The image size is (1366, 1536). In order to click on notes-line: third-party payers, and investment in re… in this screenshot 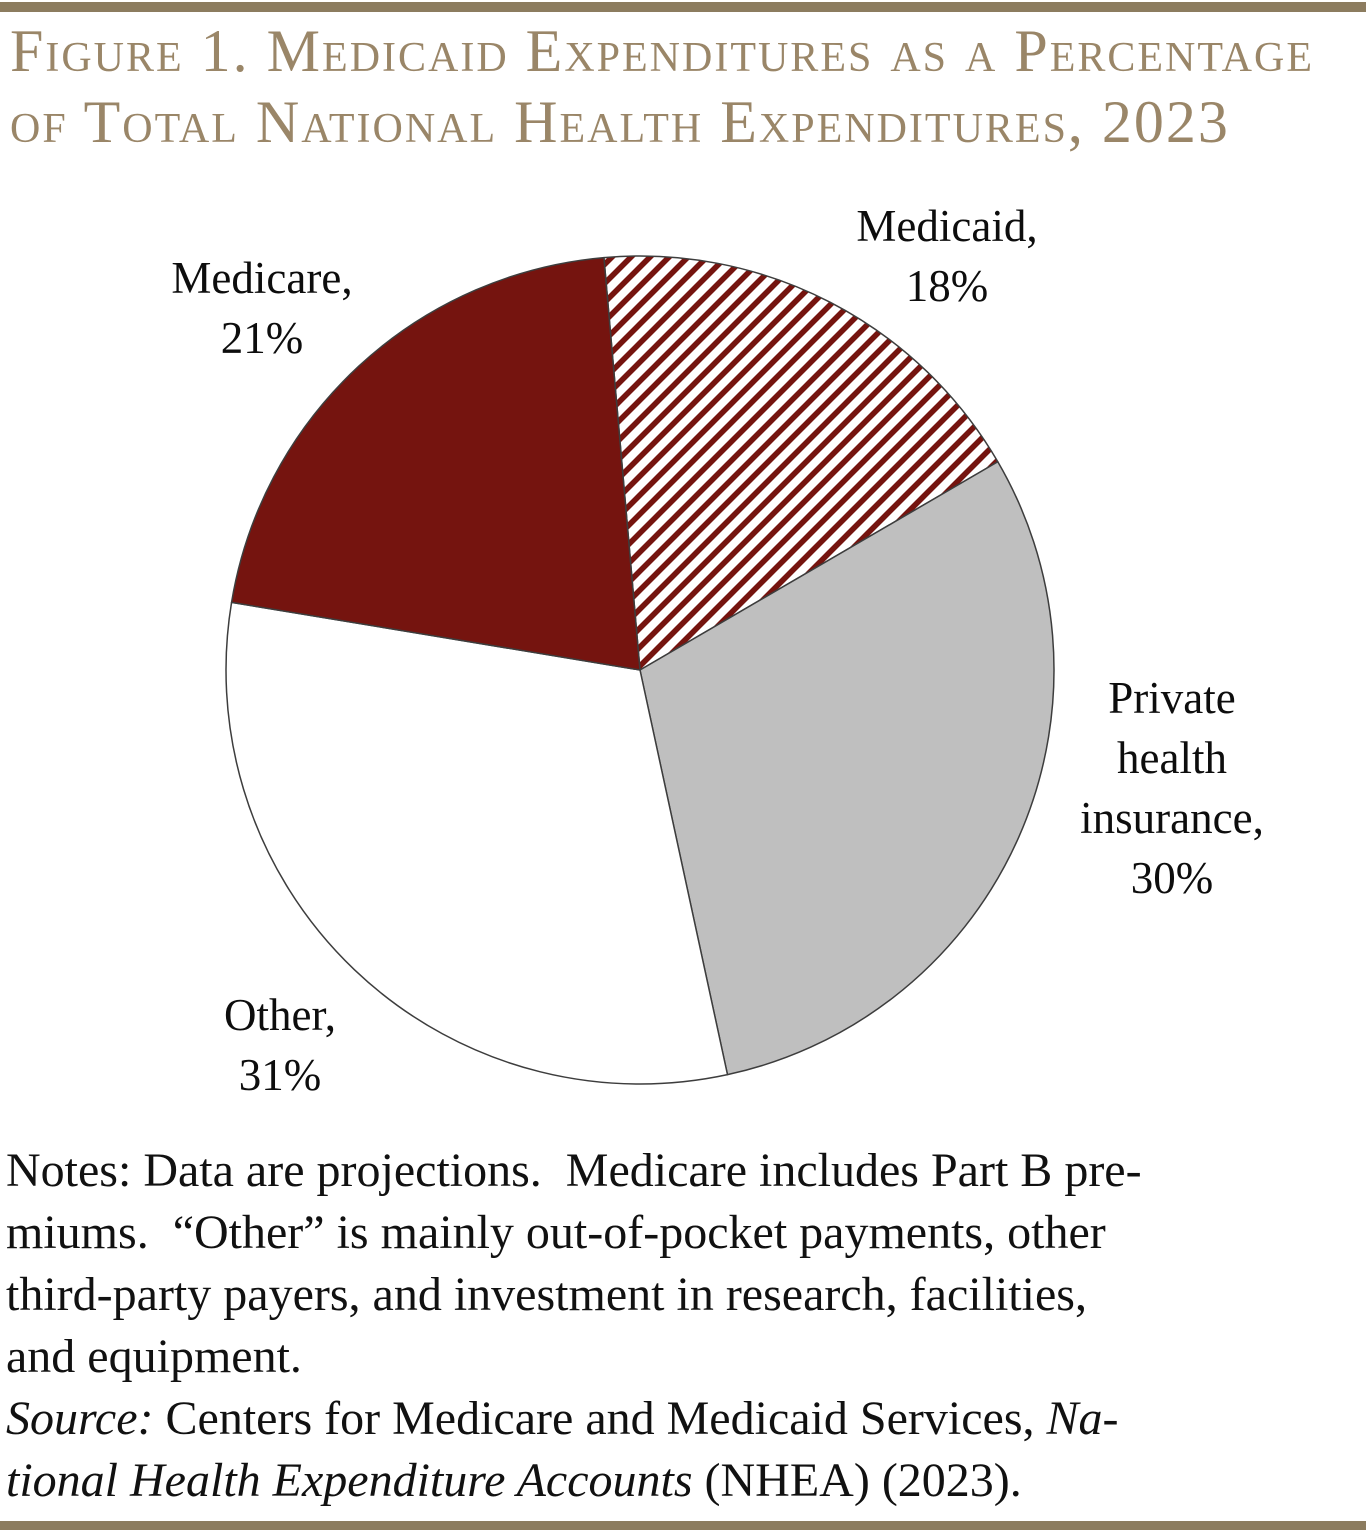, I will do `click(682, 1295)`.